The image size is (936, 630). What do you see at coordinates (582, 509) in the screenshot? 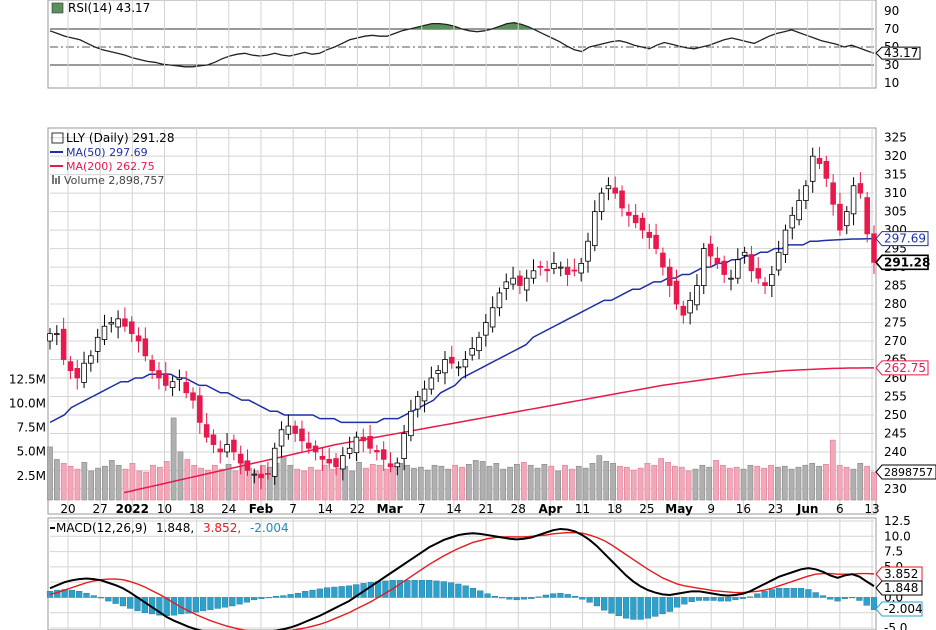
I see `x-tick-label: 11` at bounding box center [582, 509].